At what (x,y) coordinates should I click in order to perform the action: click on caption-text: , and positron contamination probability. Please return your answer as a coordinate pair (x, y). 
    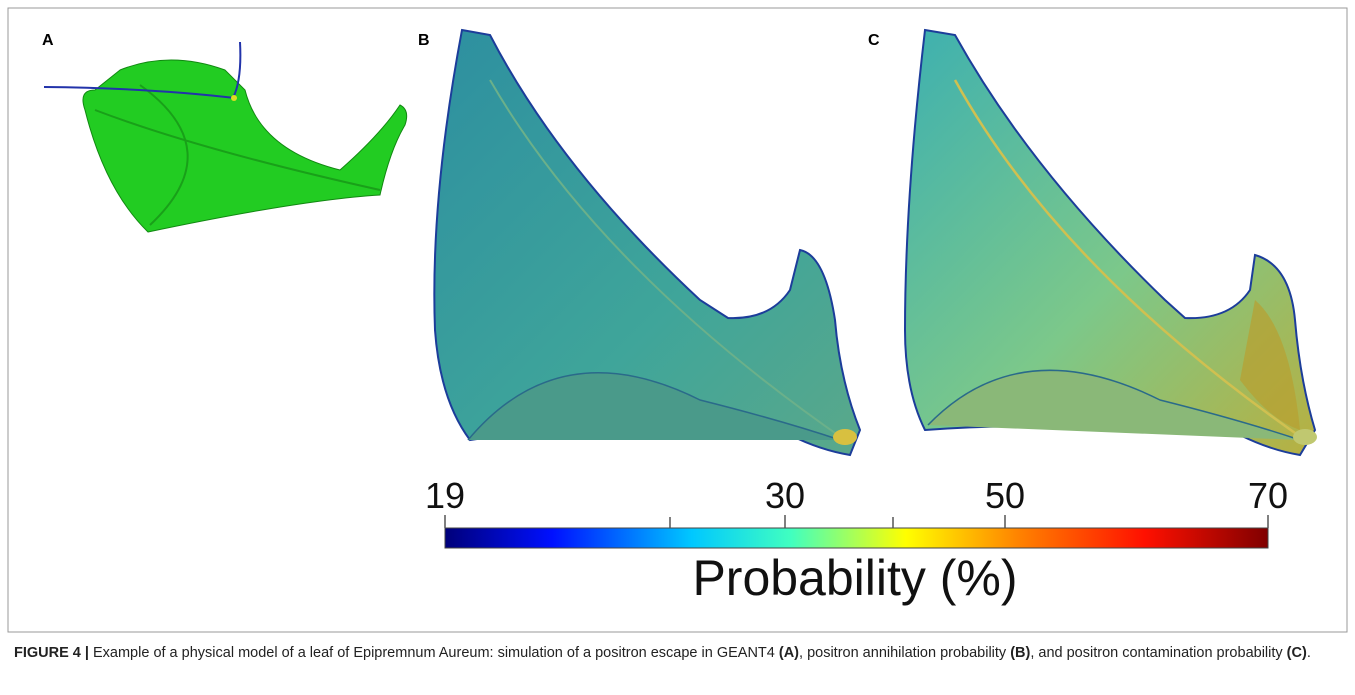
    Looking at the image, I should click on (1158, 653).